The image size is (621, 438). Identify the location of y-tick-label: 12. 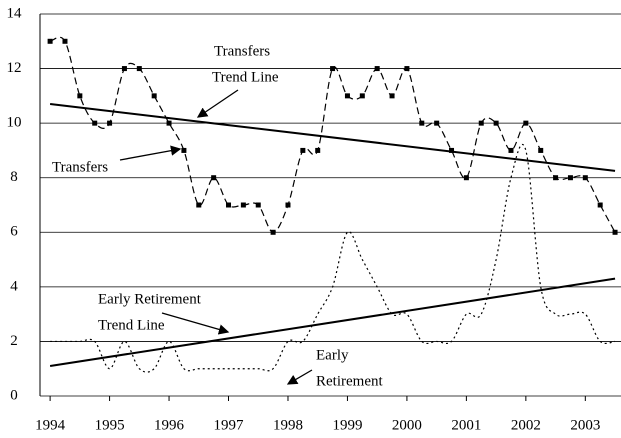
(14, 68).